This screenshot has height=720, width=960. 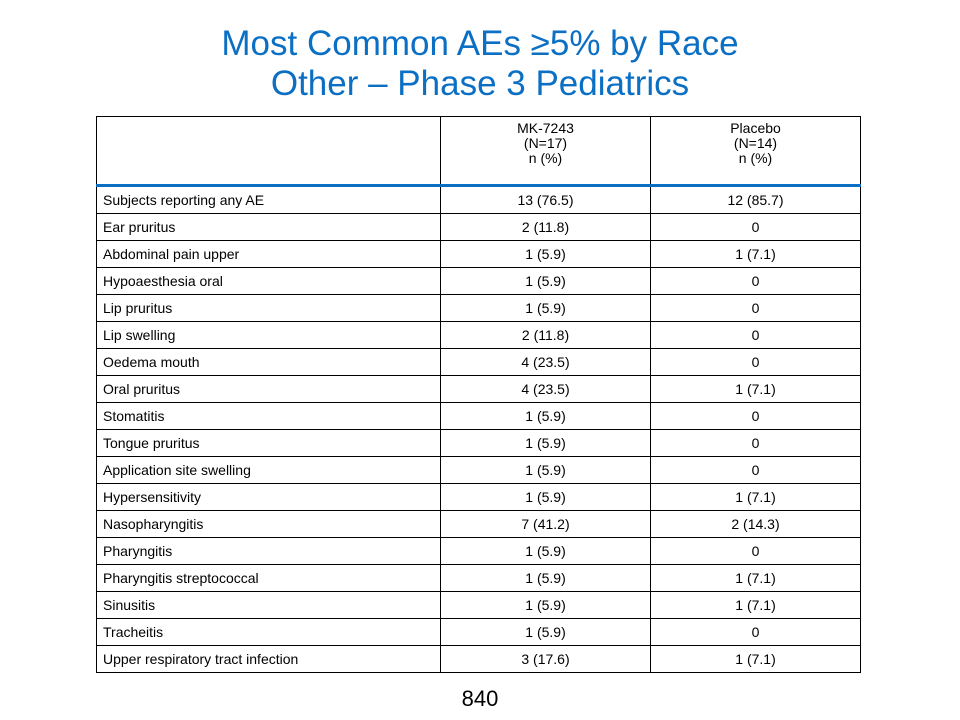 I want to click on table-row: Oral pruritus 4 (23.5) 1 (7.1), so click(x=478, y=389).